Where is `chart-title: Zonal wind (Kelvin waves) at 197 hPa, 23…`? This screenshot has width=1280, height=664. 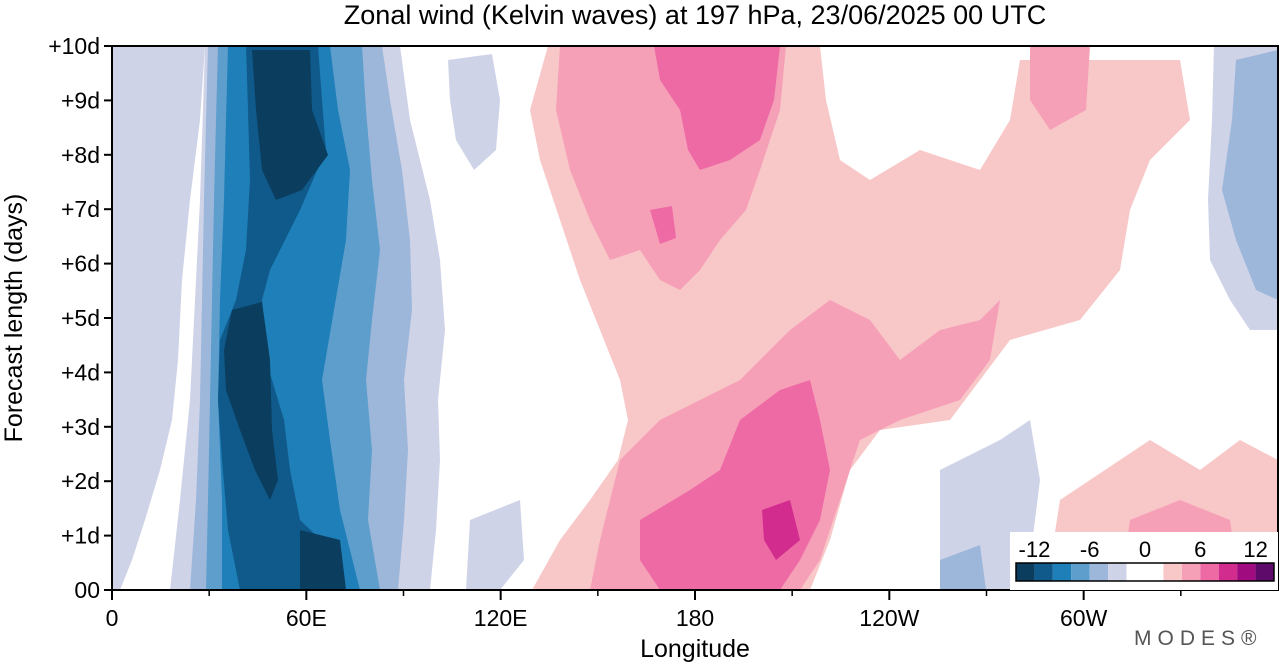
chart-title: Zonal wind (Kelvin waves) at 197 hPa, 23… is located at coordinates (695, 15).